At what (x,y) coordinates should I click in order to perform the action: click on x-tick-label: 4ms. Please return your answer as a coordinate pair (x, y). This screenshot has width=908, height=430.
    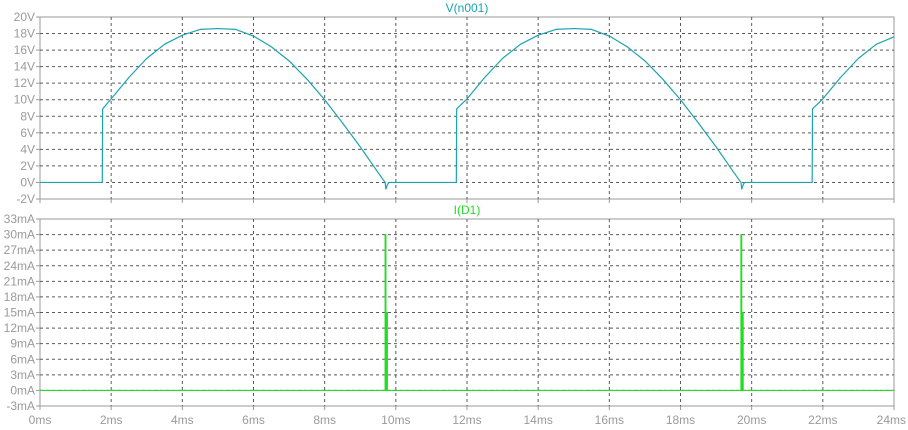
    Looking at the image, I should click on (182, 420).